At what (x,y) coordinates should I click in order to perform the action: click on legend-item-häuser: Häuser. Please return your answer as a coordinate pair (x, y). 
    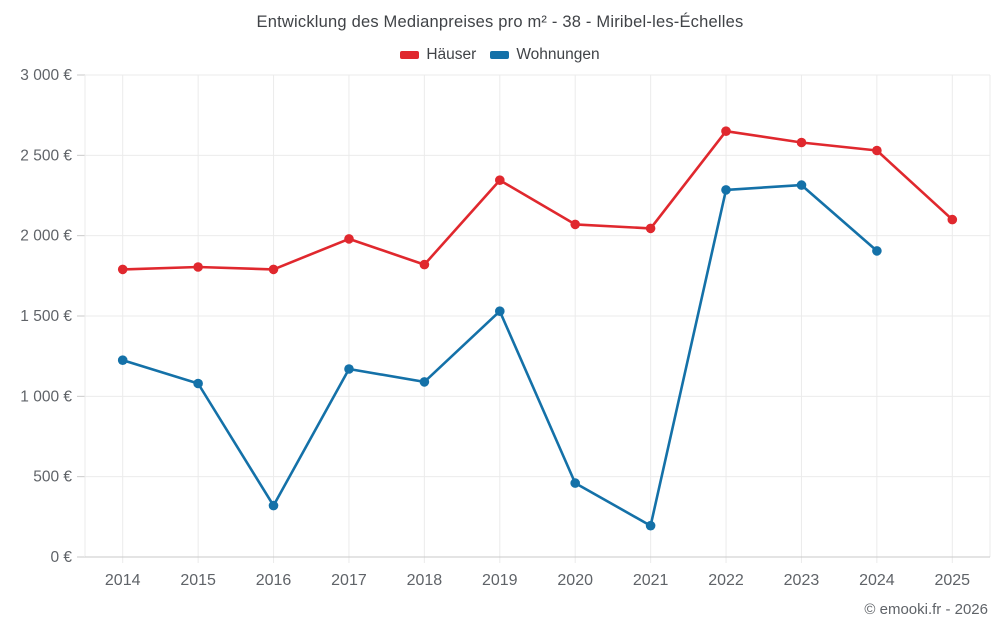
    Looking at the image, I should click on (438, 55).